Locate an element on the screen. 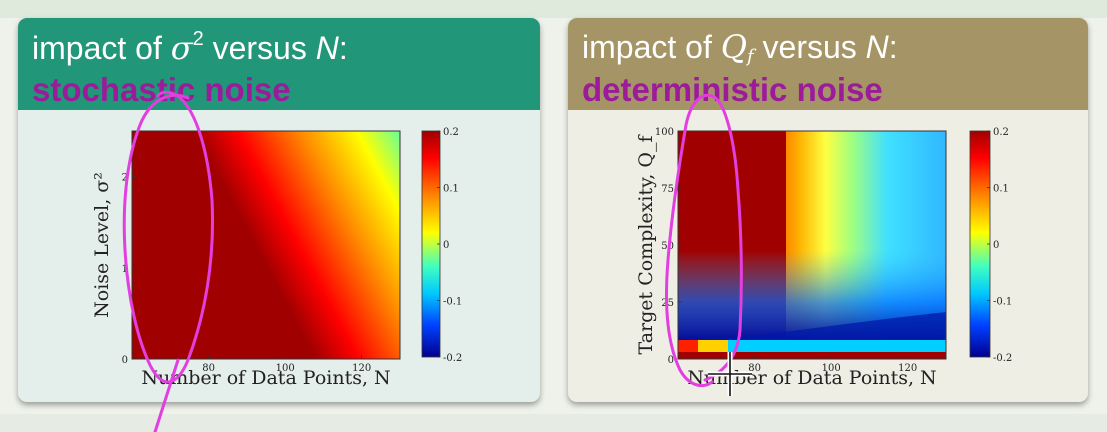 The width and height of the screenshot is (1107, 432). deterministic-panel-title: impact of Qf versus N: is located at coordinates (740, 47).